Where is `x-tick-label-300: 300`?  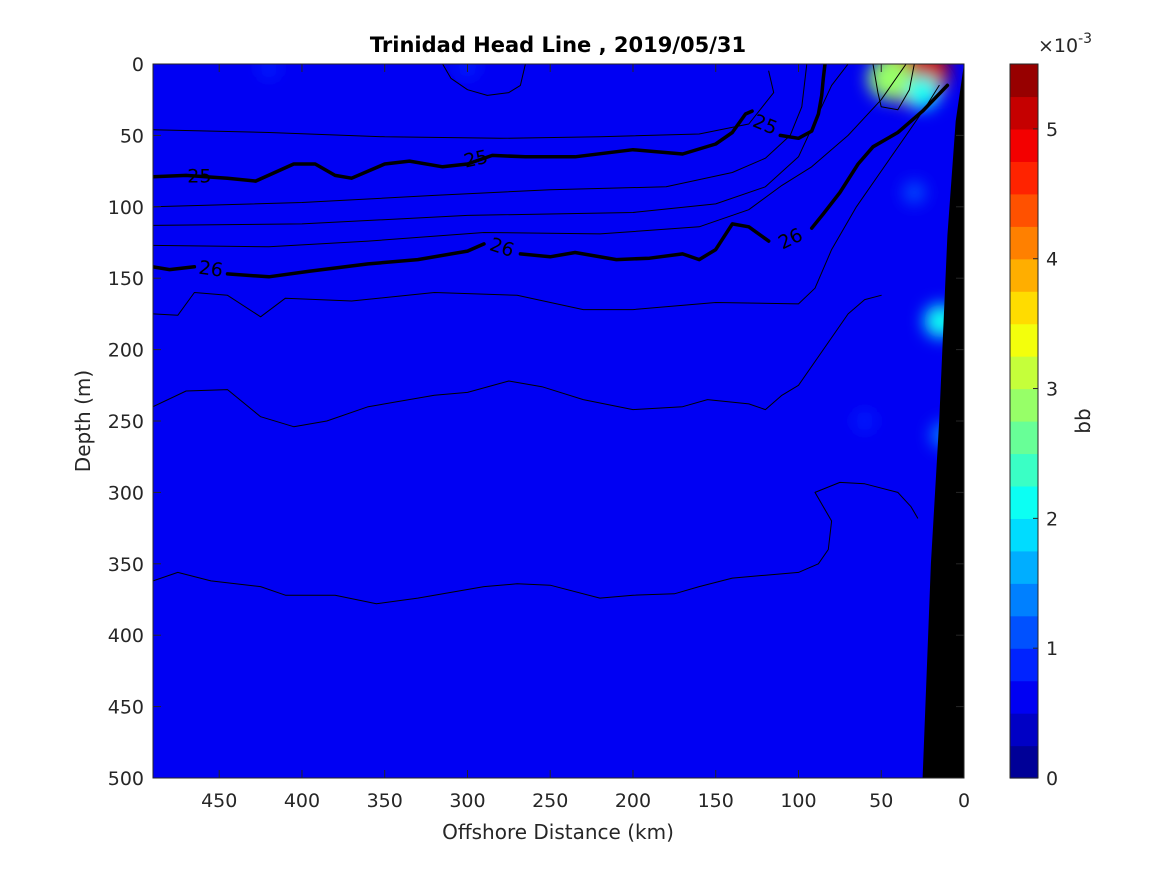 x-tick-label-300: 300 is located at coordinates (467, 801).